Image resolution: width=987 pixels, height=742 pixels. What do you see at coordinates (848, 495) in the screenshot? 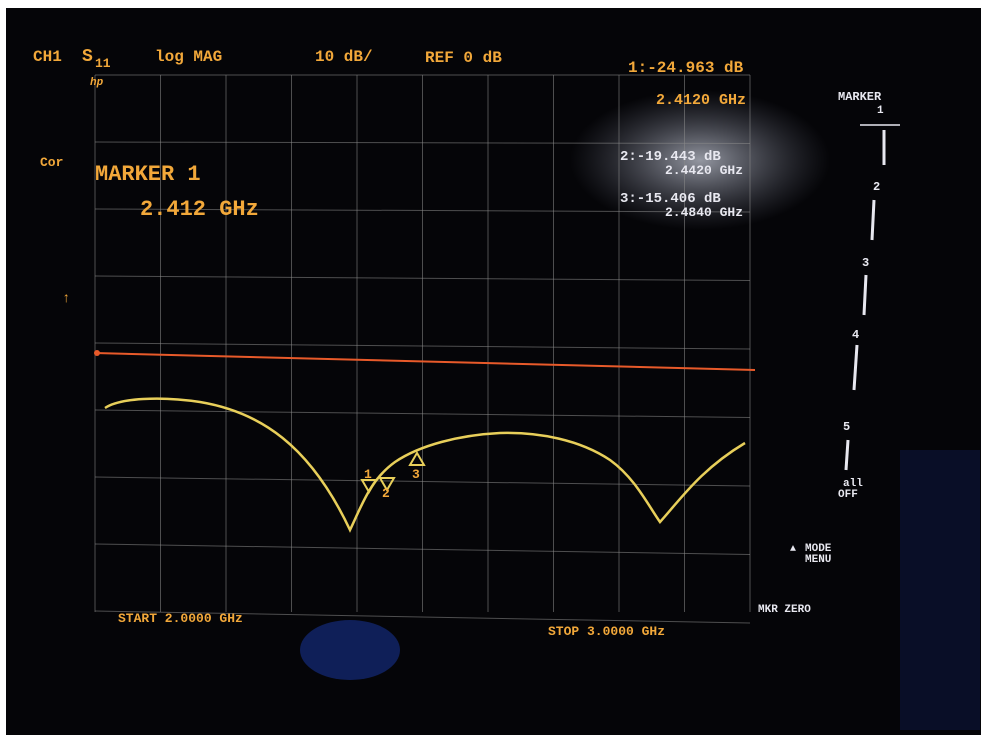
I see `softkey-off: OFF` at bounding box center [848, 495].